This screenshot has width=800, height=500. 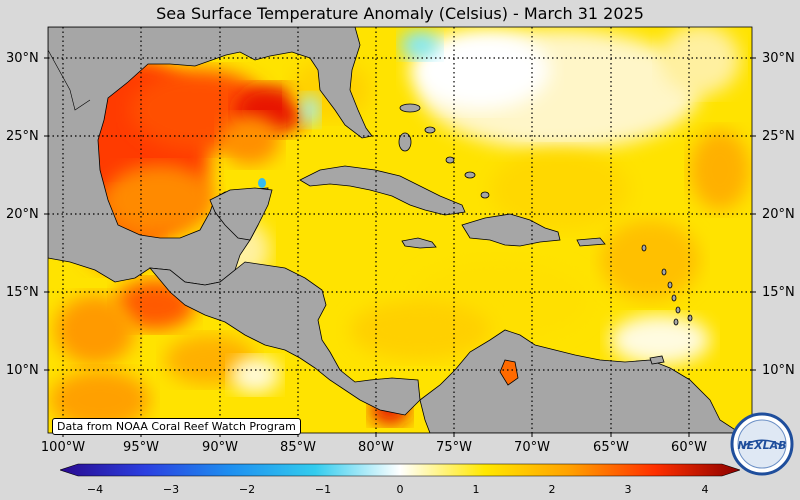 What do you see at coordinates (476, 489) in the screenshot?
I see `colorbar-tick: 1` at bounding box center [476, 489].